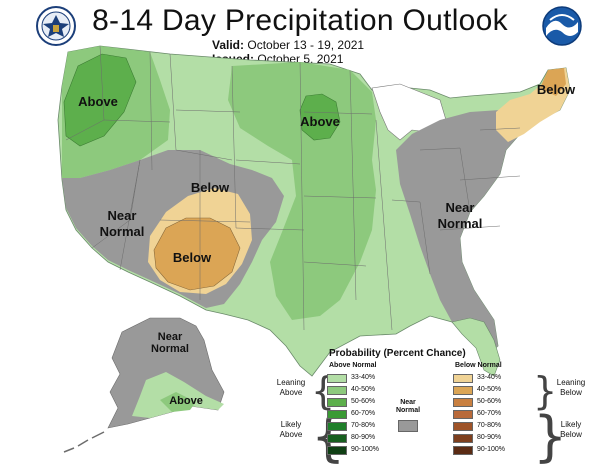 This screenshot has height=468, width=600. Describe the element at coordinates (300, 20) in the screenshot. I see `page-title: 8-14 Day Precipitation Outlook` at that location.